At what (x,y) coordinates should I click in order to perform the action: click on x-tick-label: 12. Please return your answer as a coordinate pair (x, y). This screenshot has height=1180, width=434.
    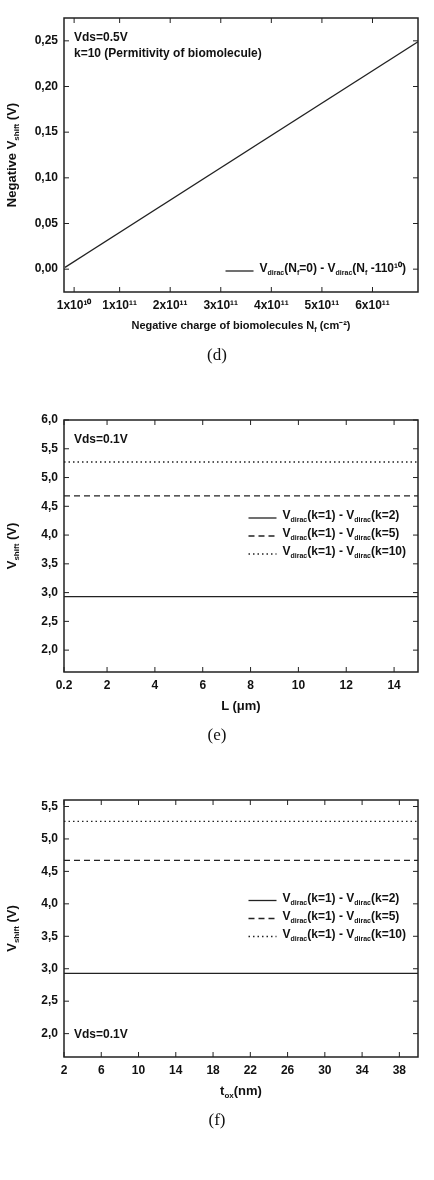
    Looking at the image, I should click on (346, 684).